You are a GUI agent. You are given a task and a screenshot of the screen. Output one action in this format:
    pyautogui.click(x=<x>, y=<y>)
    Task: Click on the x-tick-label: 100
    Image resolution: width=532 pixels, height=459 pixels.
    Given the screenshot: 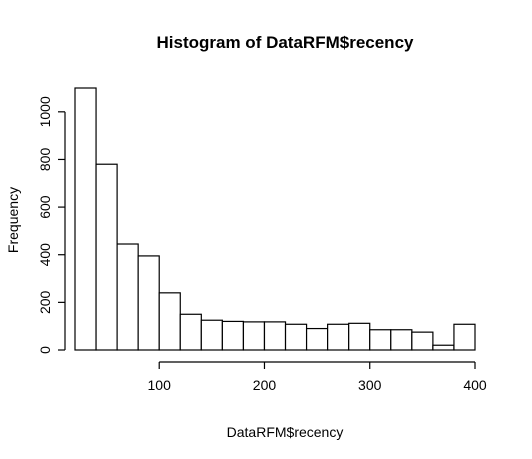 What is the action you would take?
    pyautogui.click(x=160, y=385)
    